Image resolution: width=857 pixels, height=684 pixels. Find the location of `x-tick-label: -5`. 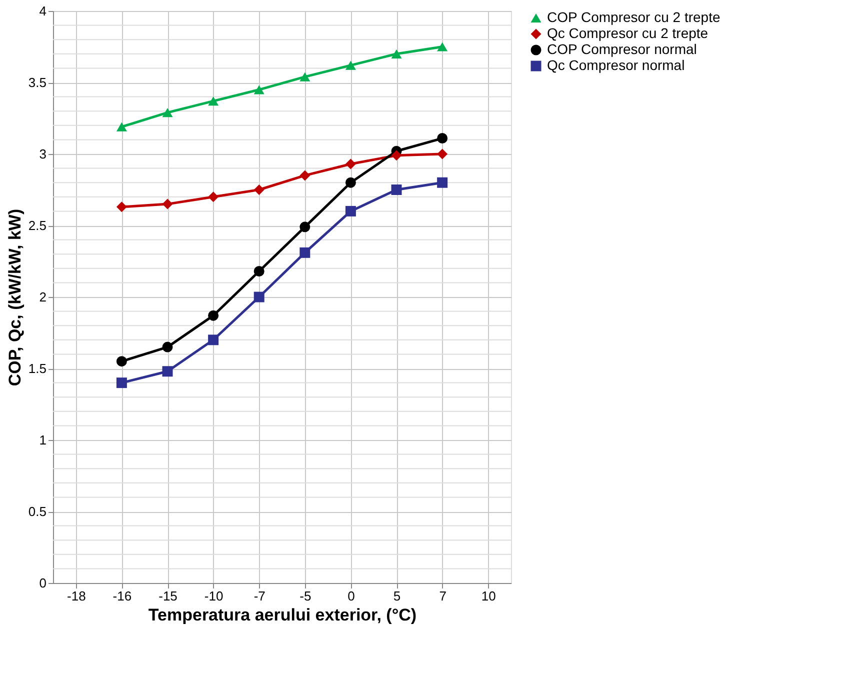

x-tick-label: -5 is located at coordinates (306, 596).